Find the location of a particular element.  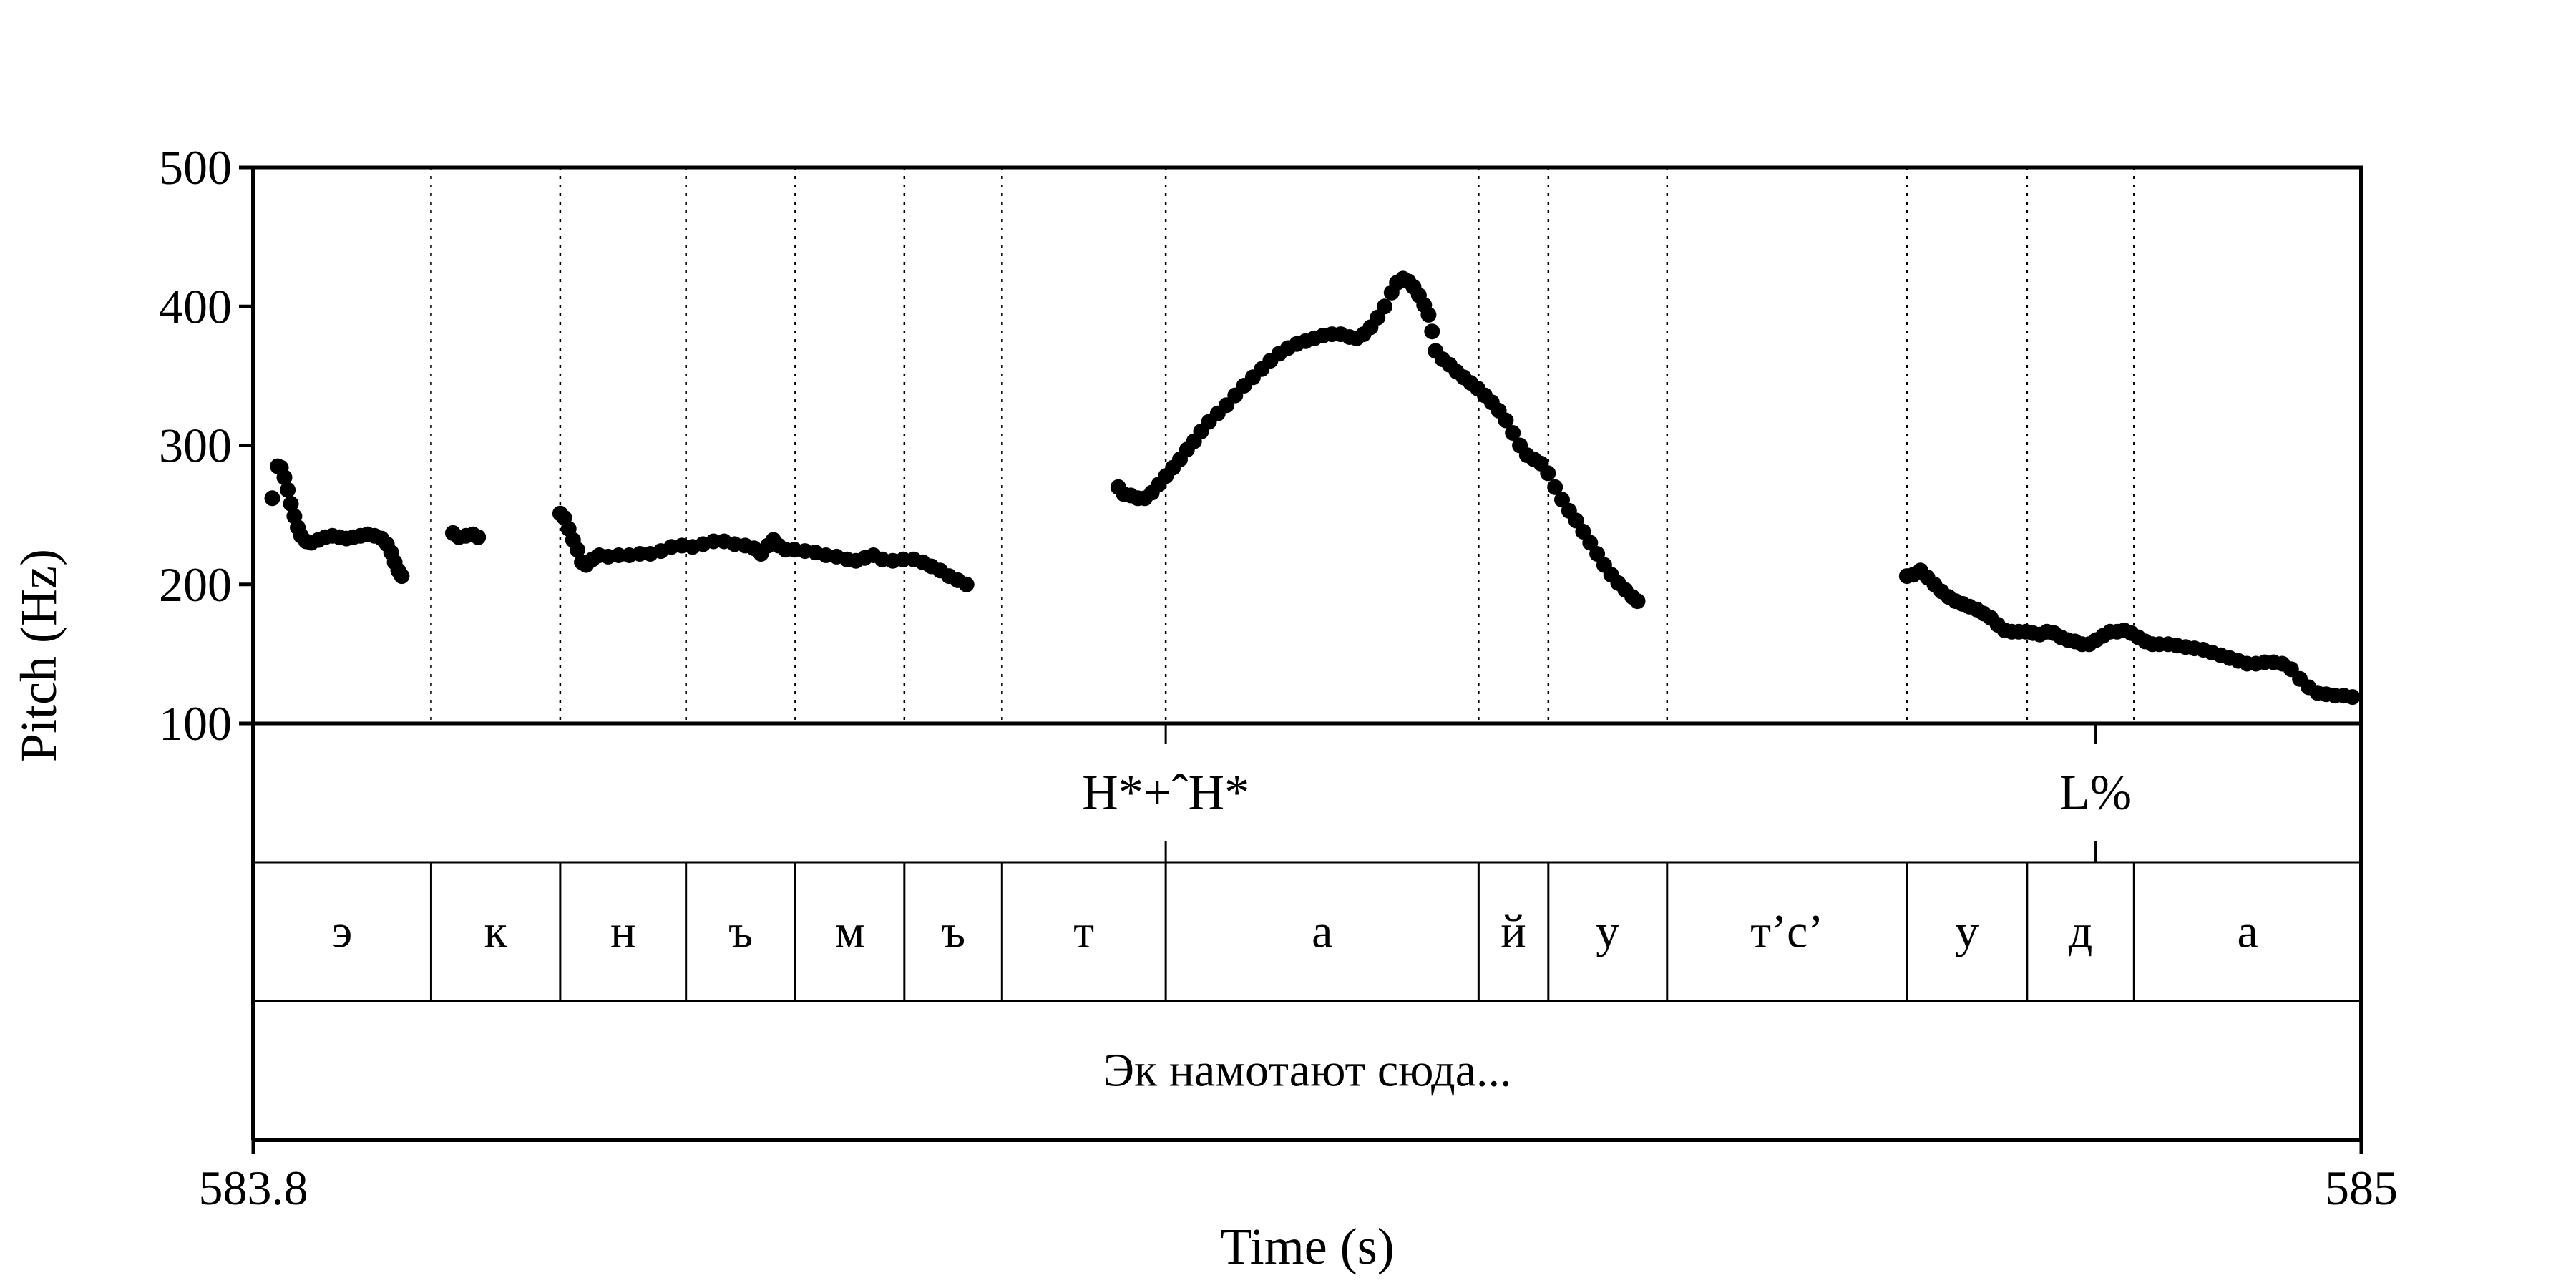

y-tick-label: 400 is located at coordinates (195, 306).